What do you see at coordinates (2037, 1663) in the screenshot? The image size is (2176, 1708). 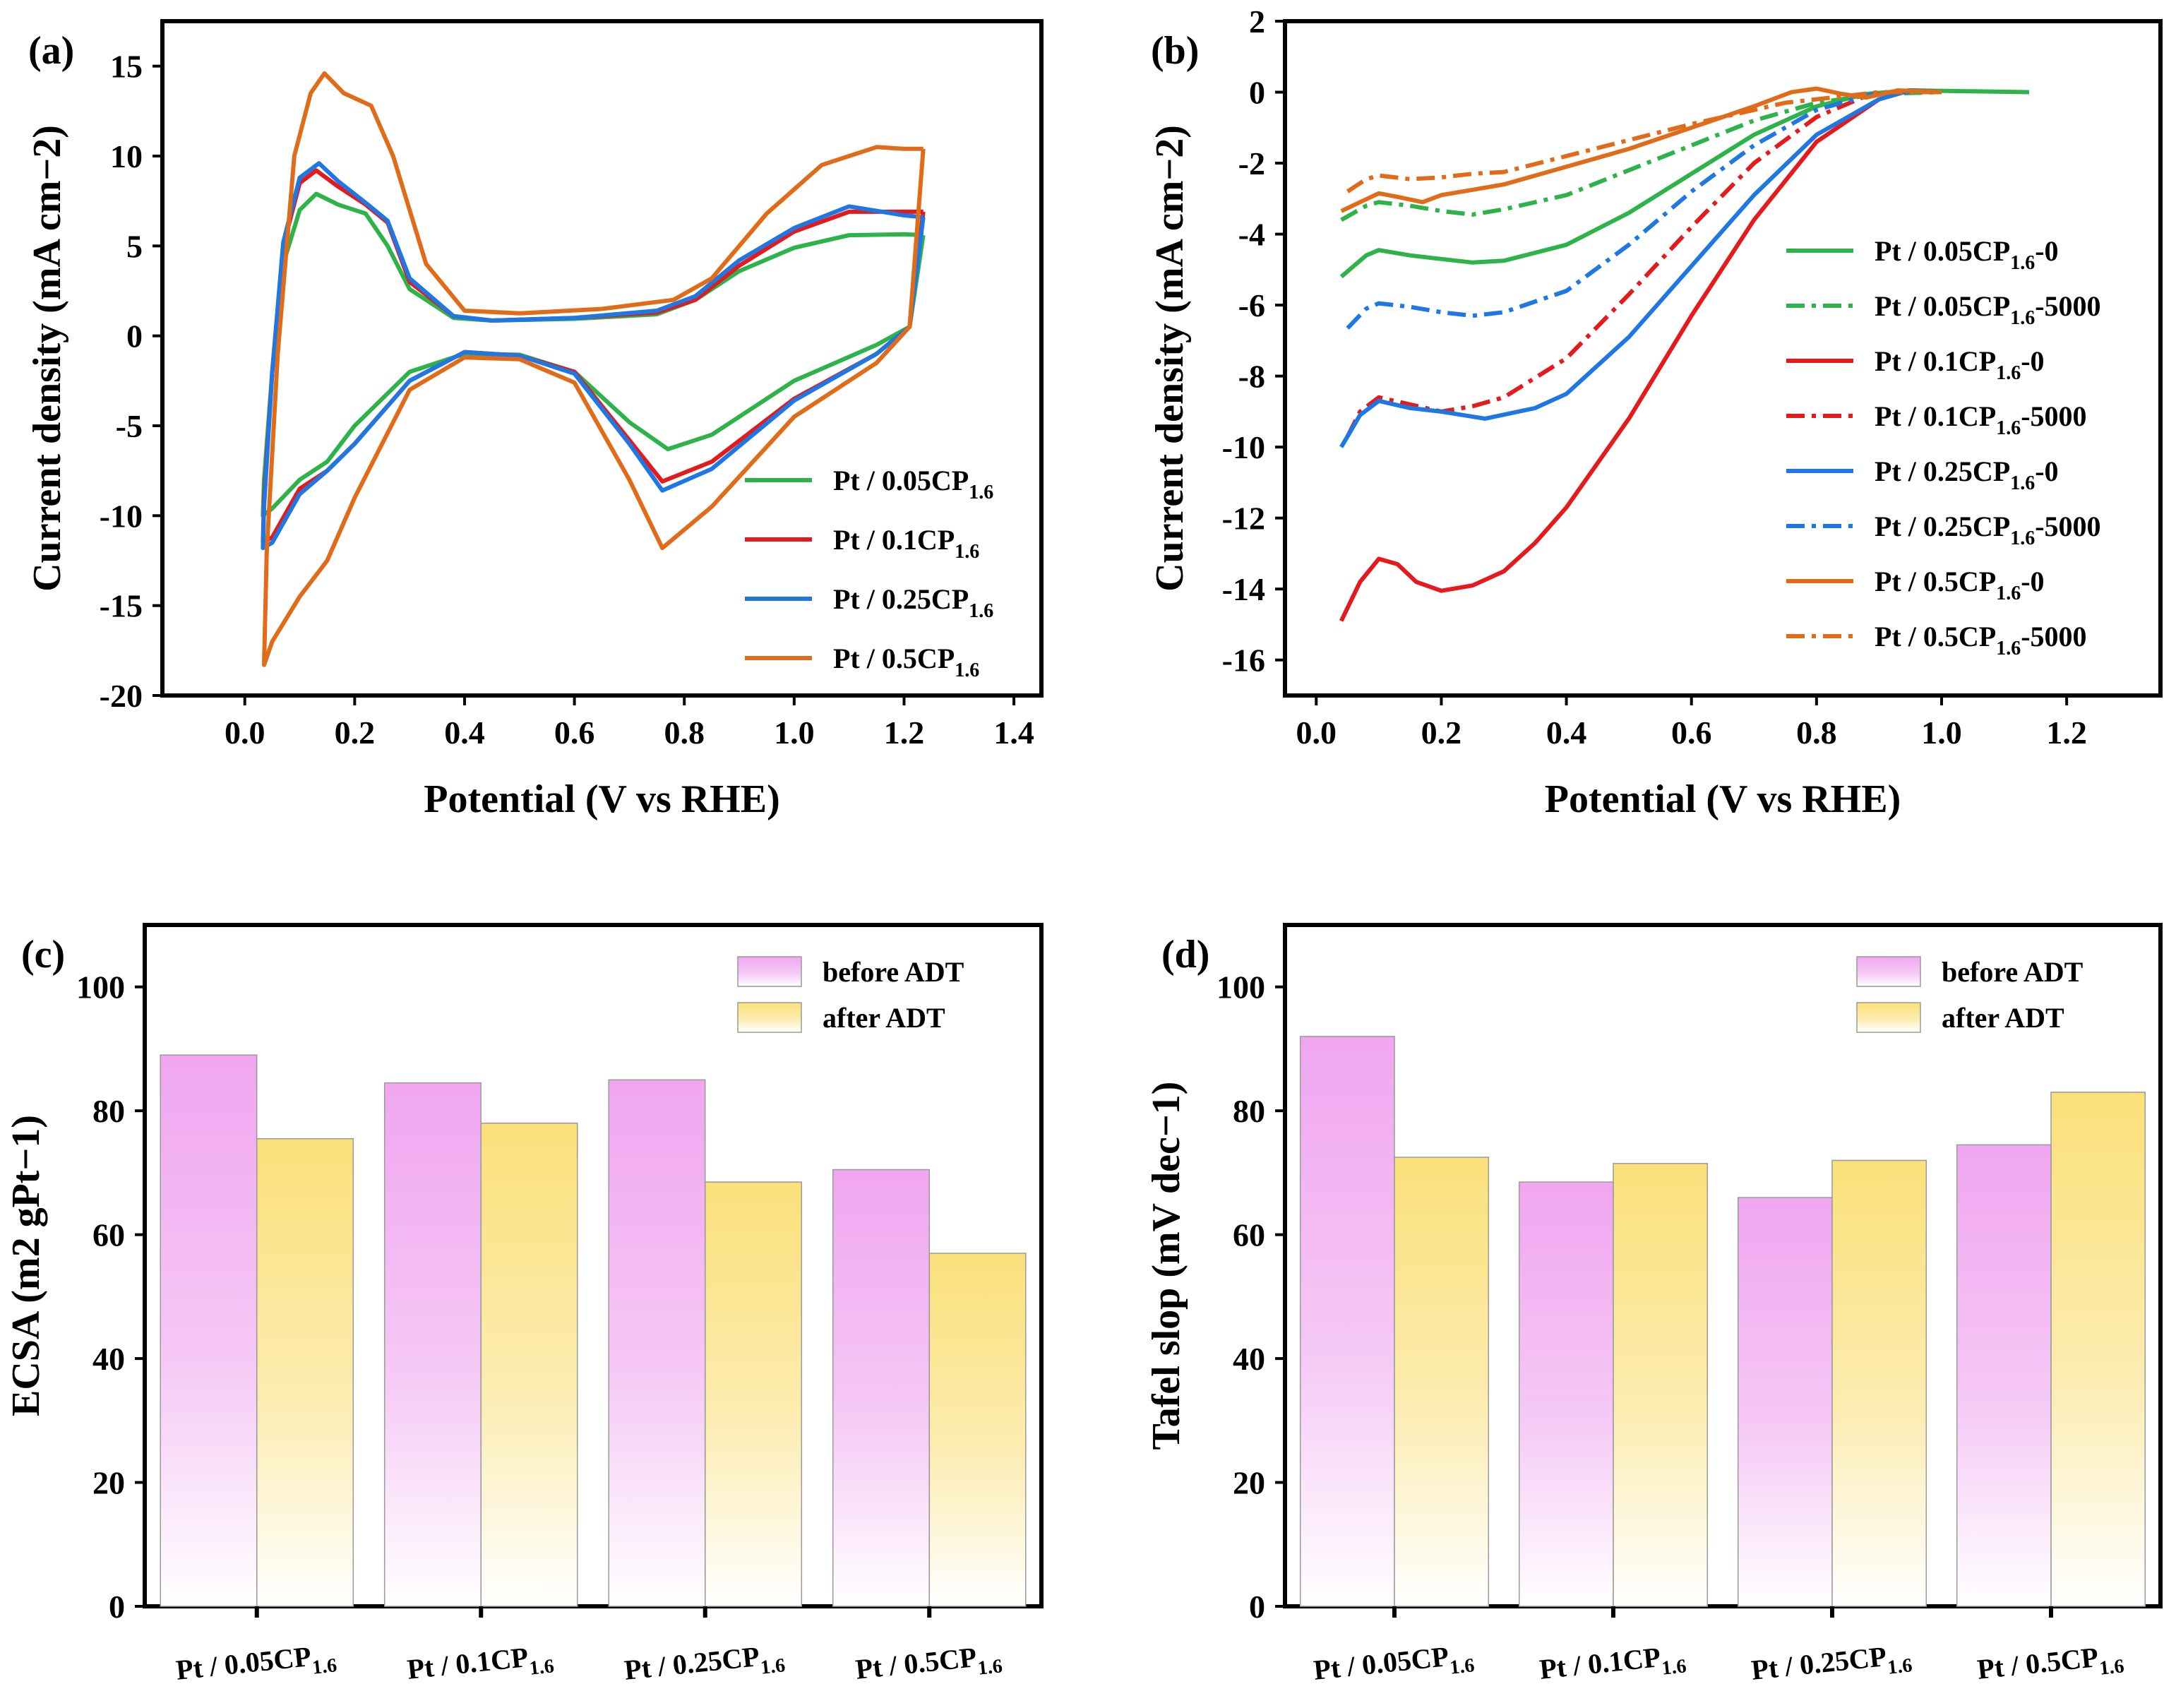 I see `category-name: Pt / 0.5CP` at bounding box center [2037, 1663].